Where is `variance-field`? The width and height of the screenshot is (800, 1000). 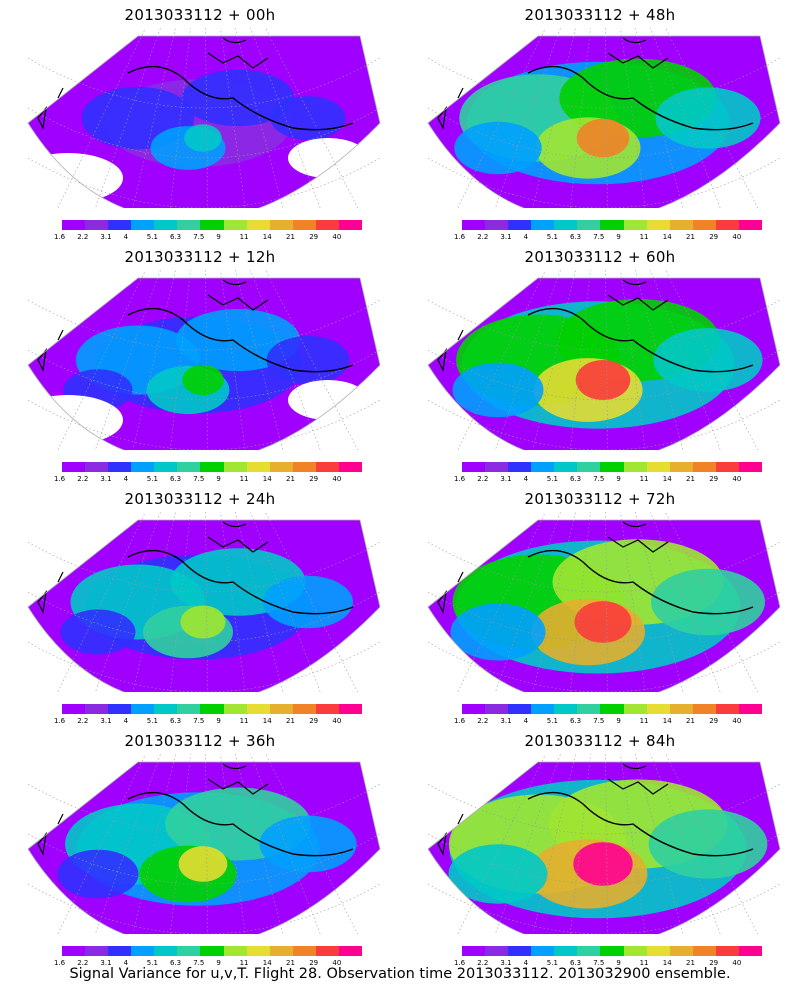
variance-field is located at coordinates (604, 606).